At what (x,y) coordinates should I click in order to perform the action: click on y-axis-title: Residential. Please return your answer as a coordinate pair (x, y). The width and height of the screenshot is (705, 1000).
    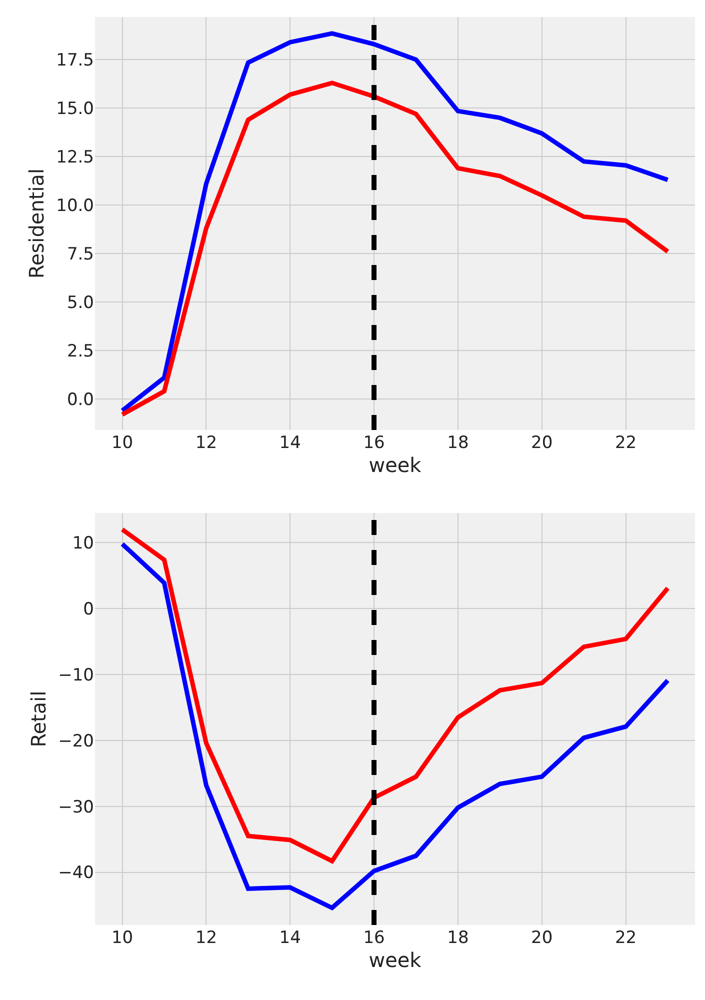
    Looking at the image, I should click on (36, 223).